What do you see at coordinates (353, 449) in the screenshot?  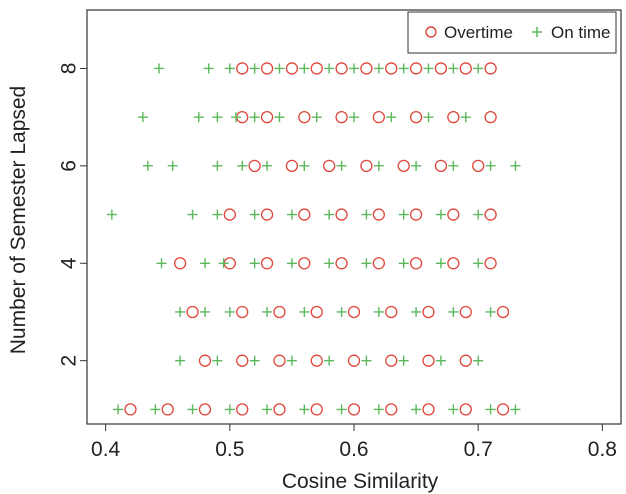 I see `x-tick-label: 0.6` at bounding box center [353, 449].